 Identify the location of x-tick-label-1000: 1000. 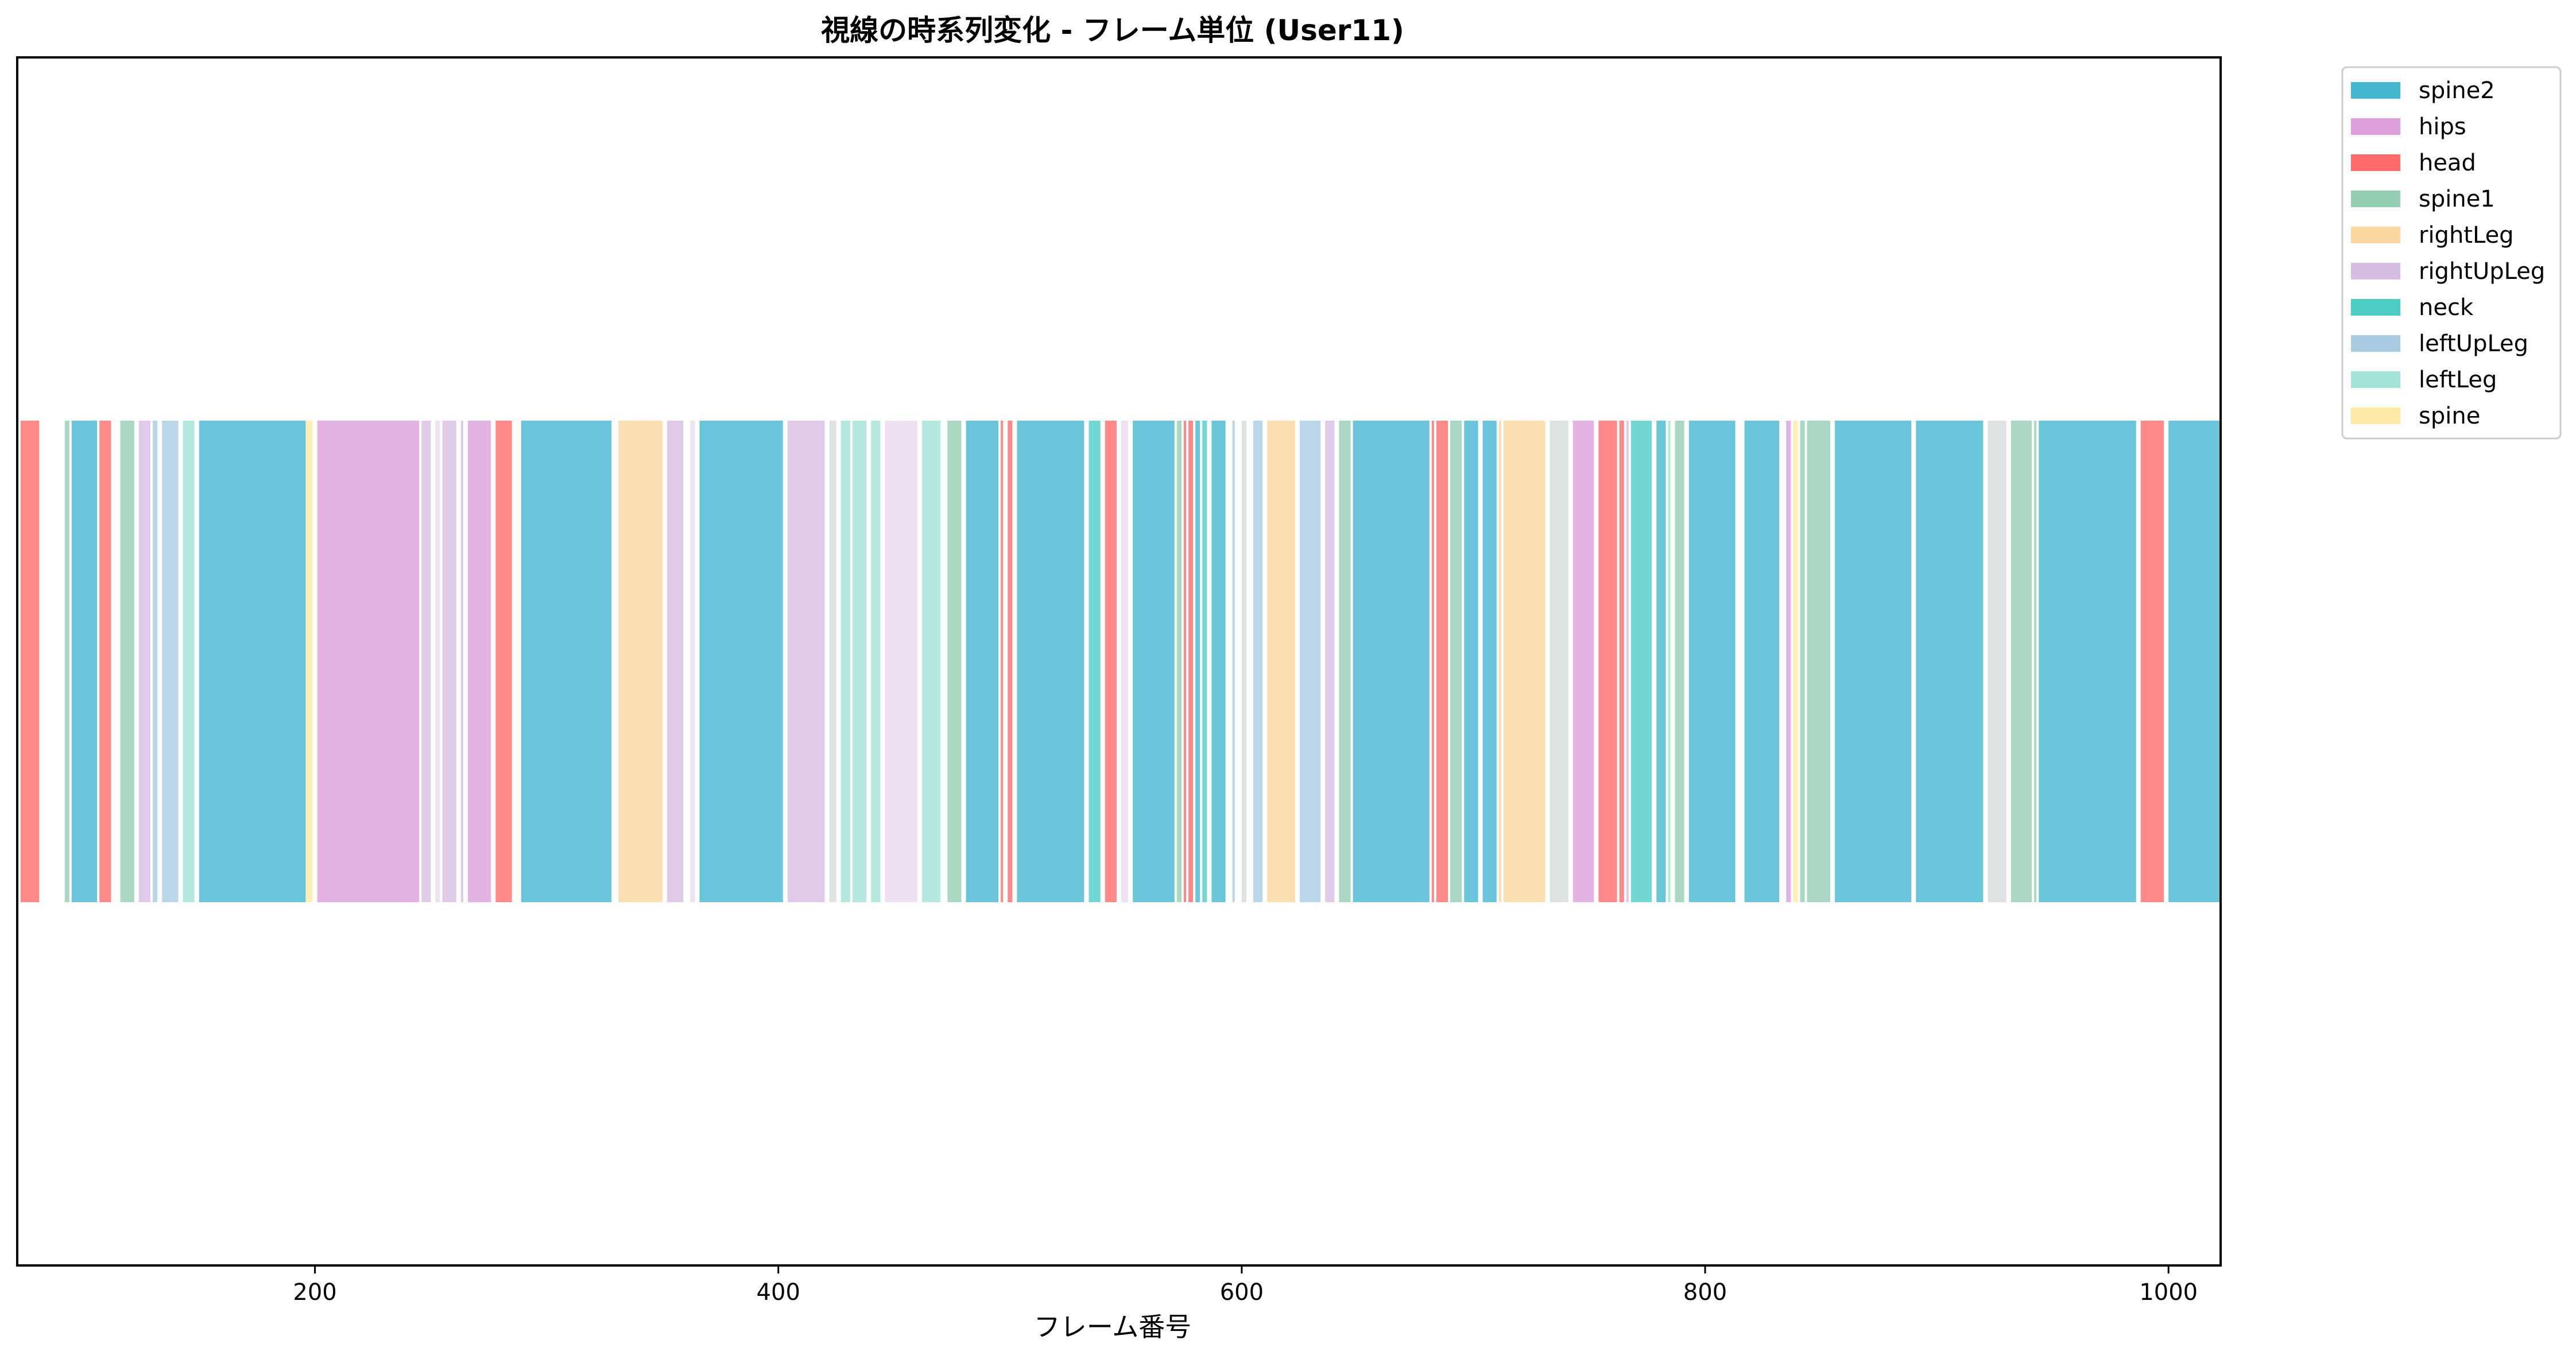
(2168, 1292).